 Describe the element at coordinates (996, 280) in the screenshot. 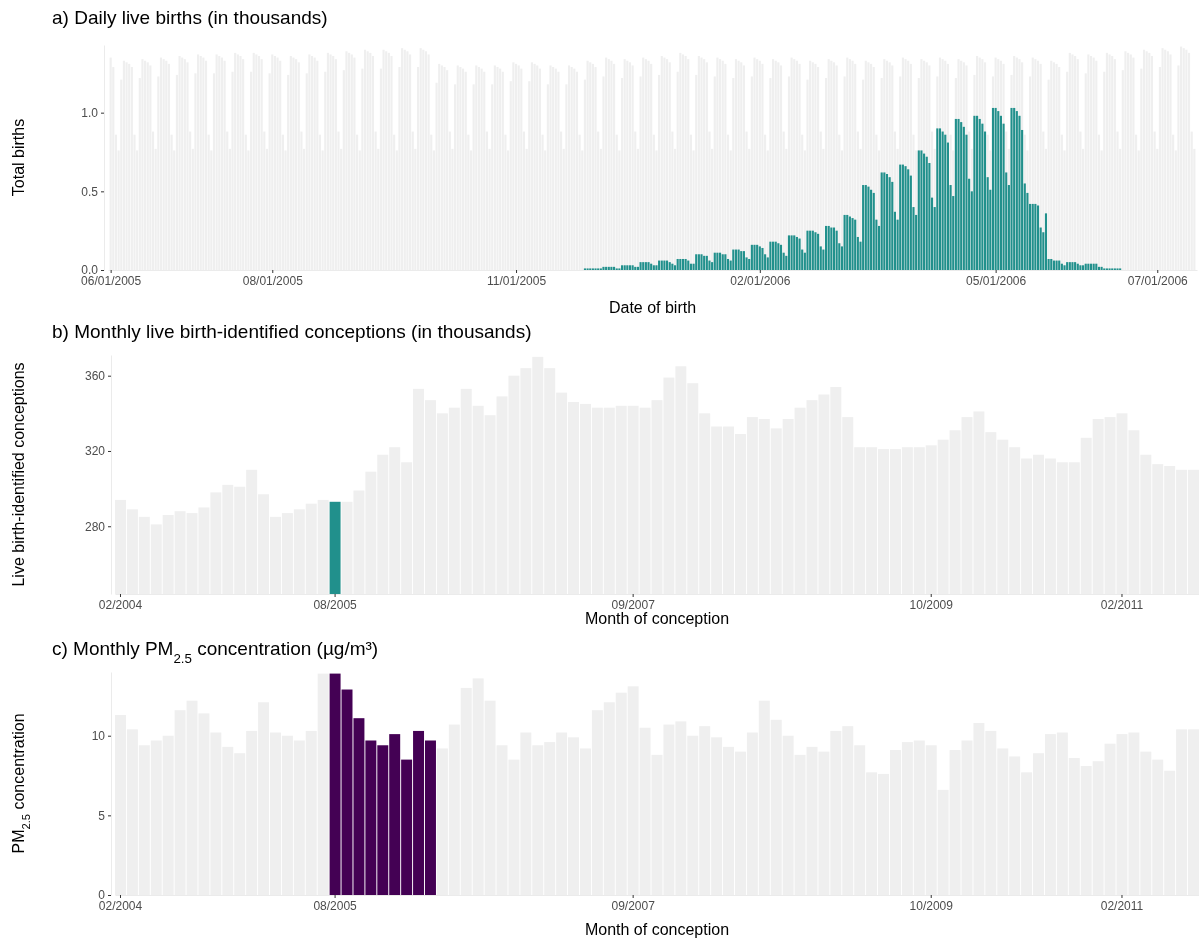

I see `x-tick-label: 05/01/2006` at that location.